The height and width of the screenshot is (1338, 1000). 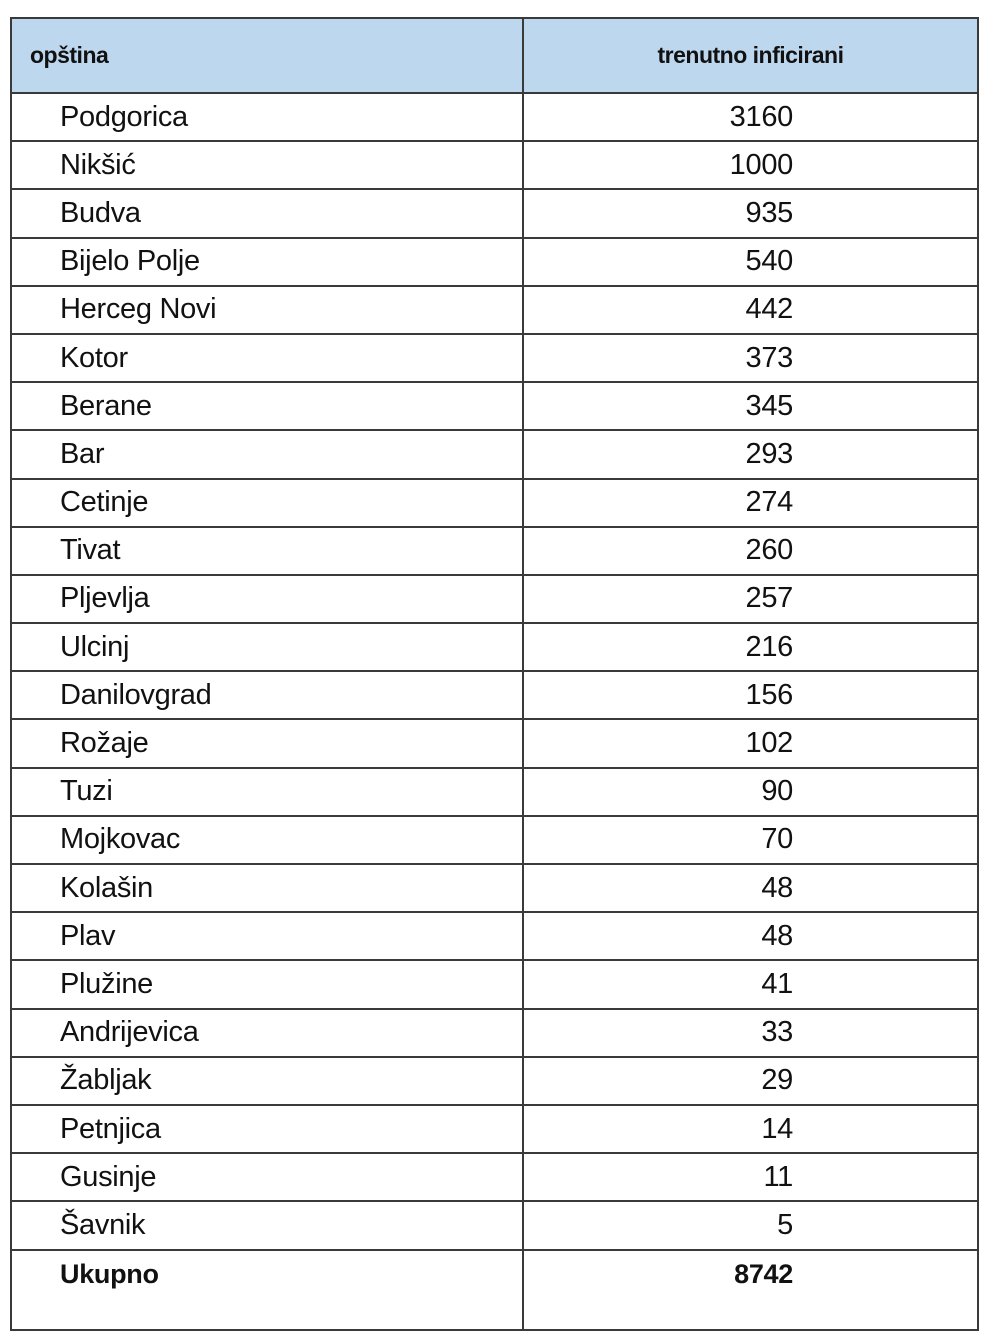 I want to click on infected-cell: 90, so click(x=750, y=791).